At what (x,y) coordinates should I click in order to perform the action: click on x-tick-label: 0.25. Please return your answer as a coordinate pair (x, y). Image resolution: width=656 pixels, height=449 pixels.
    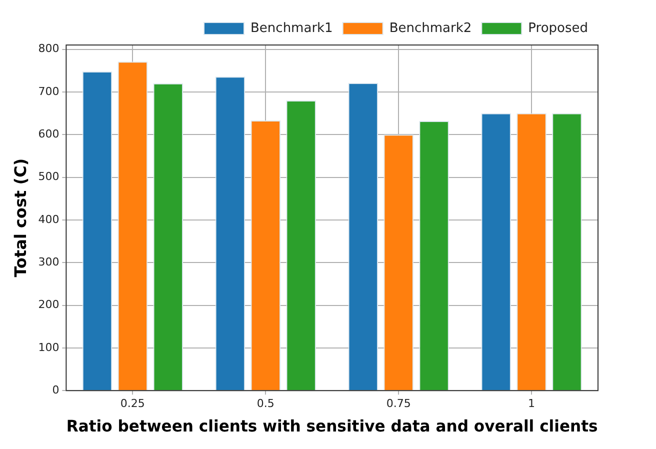
    Looking at the image, I should click on (132, 403).